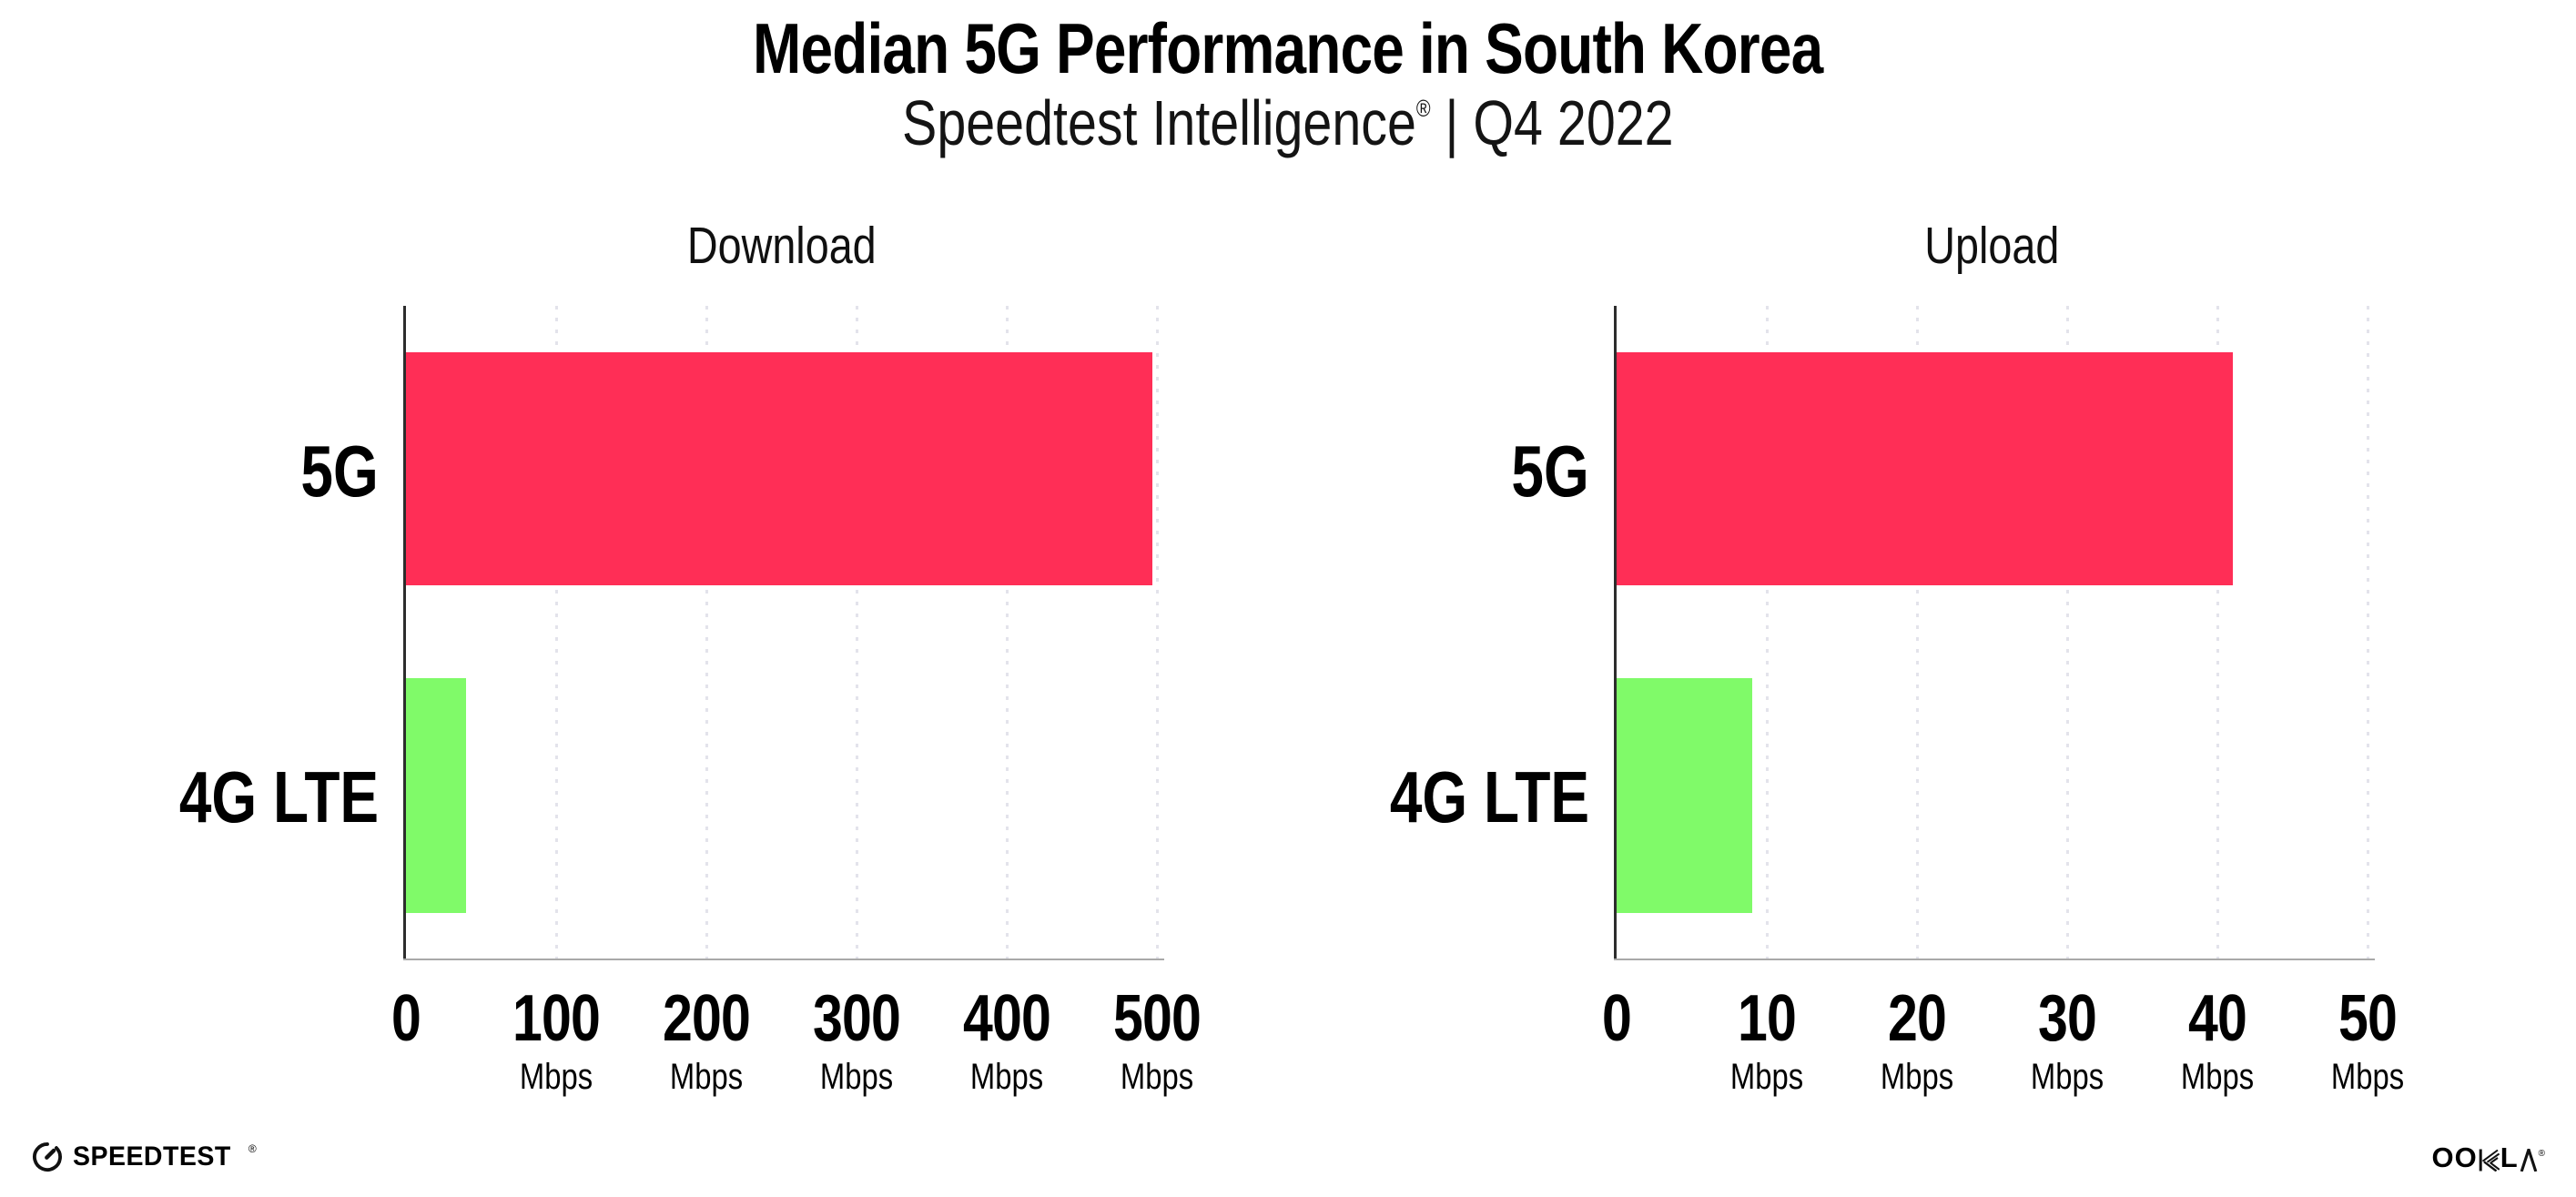  Describe the element at coordinates (2368, 1018) in the screenshot. I see `x-tick-value: 50` at that location.